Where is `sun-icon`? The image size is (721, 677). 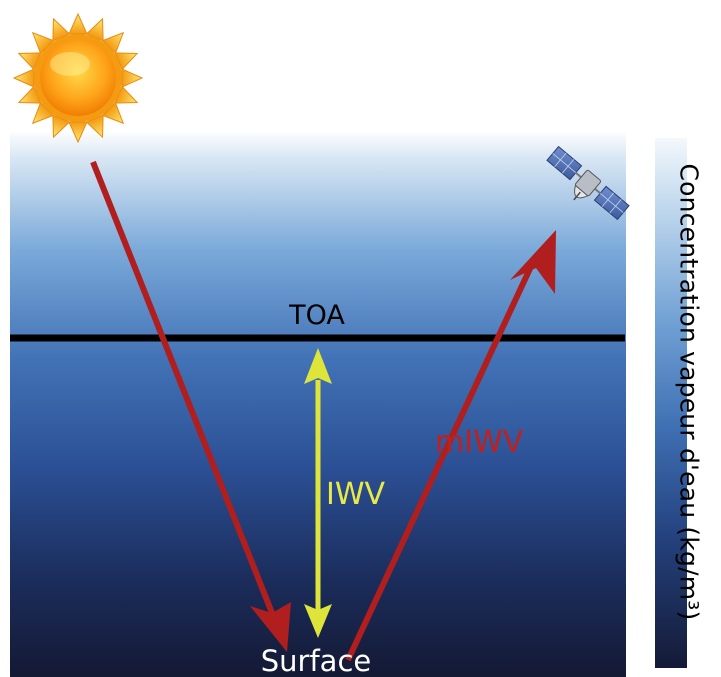
sun-icon is located at coordinates (78, 78).